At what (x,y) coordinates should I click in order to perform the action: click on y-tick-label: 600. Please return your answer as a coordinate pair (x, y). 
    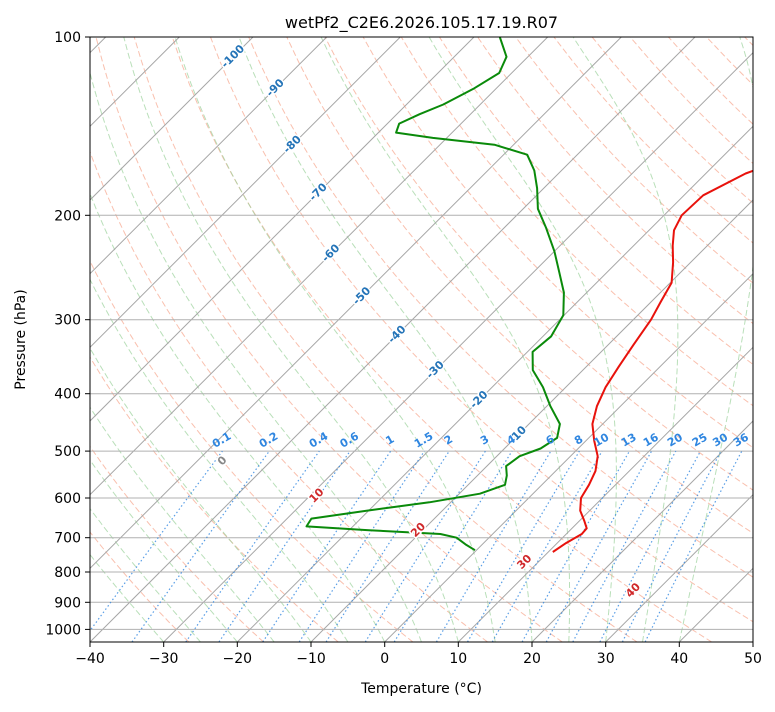
    Looking at the image, I should click on (67, 499).